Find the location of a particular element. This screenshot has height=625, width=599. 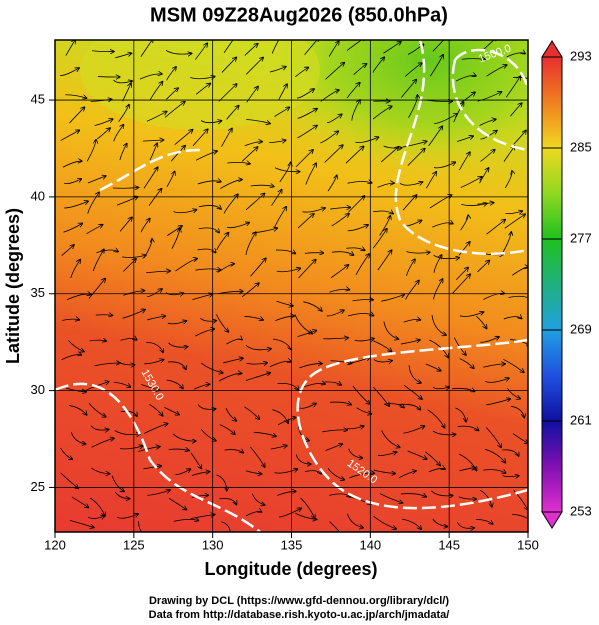

x-tick-label: 125 is located at coordinates (134, 544).